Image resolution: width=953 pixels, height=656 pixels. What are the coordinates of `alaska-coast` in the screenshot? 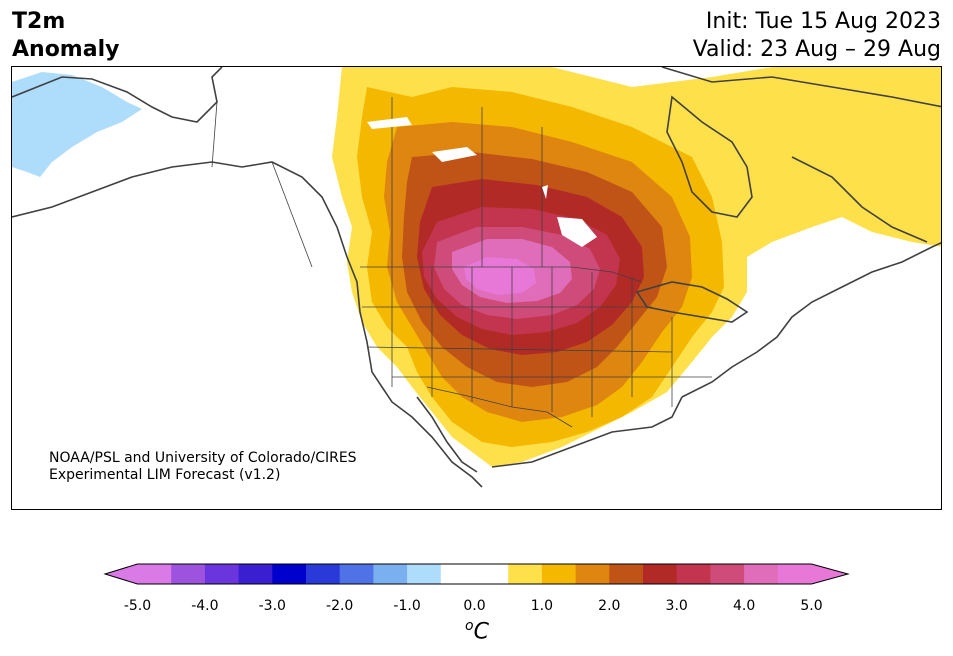 It's located at (117, 95).